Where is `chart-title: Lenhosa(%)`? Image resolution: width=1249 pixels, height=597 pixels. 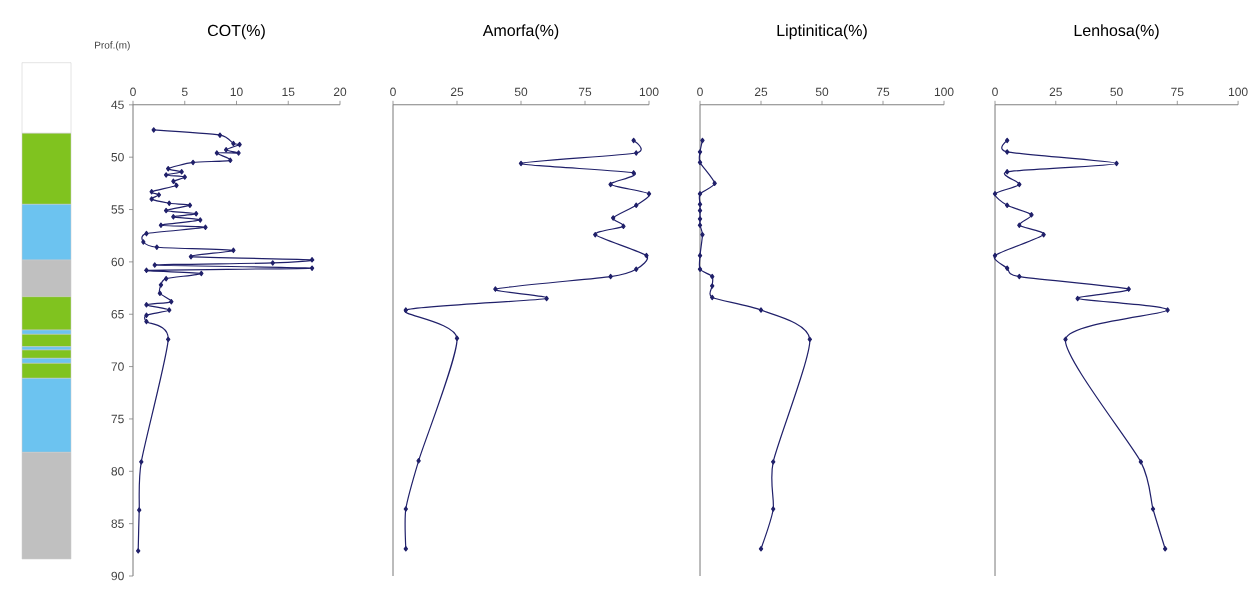
chart-title: Lenhosa(%) is located at coordinates (1116, 32).